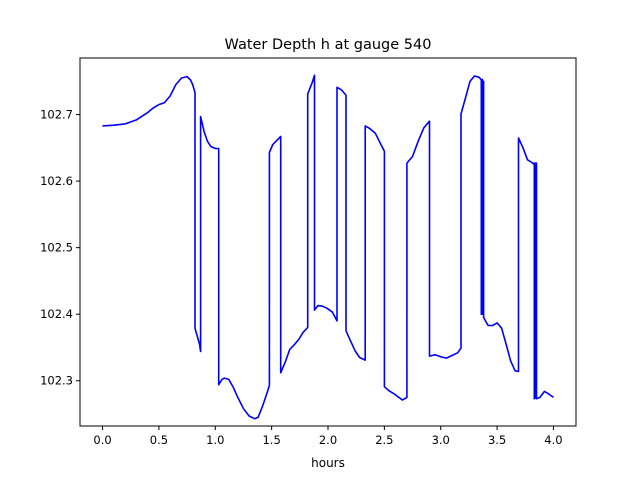 This screenshot has width=640, height=484. What do you see at coordinates (56, 314) in the screenshot?
I see `y-tick-label: 102.4` at bounding box center [56, 314].